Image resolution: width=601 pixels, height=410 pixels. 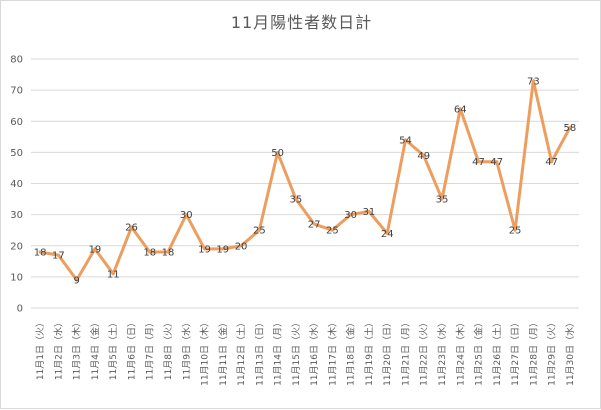 I want to click on data-label: 49, so click(x=423, y=156).